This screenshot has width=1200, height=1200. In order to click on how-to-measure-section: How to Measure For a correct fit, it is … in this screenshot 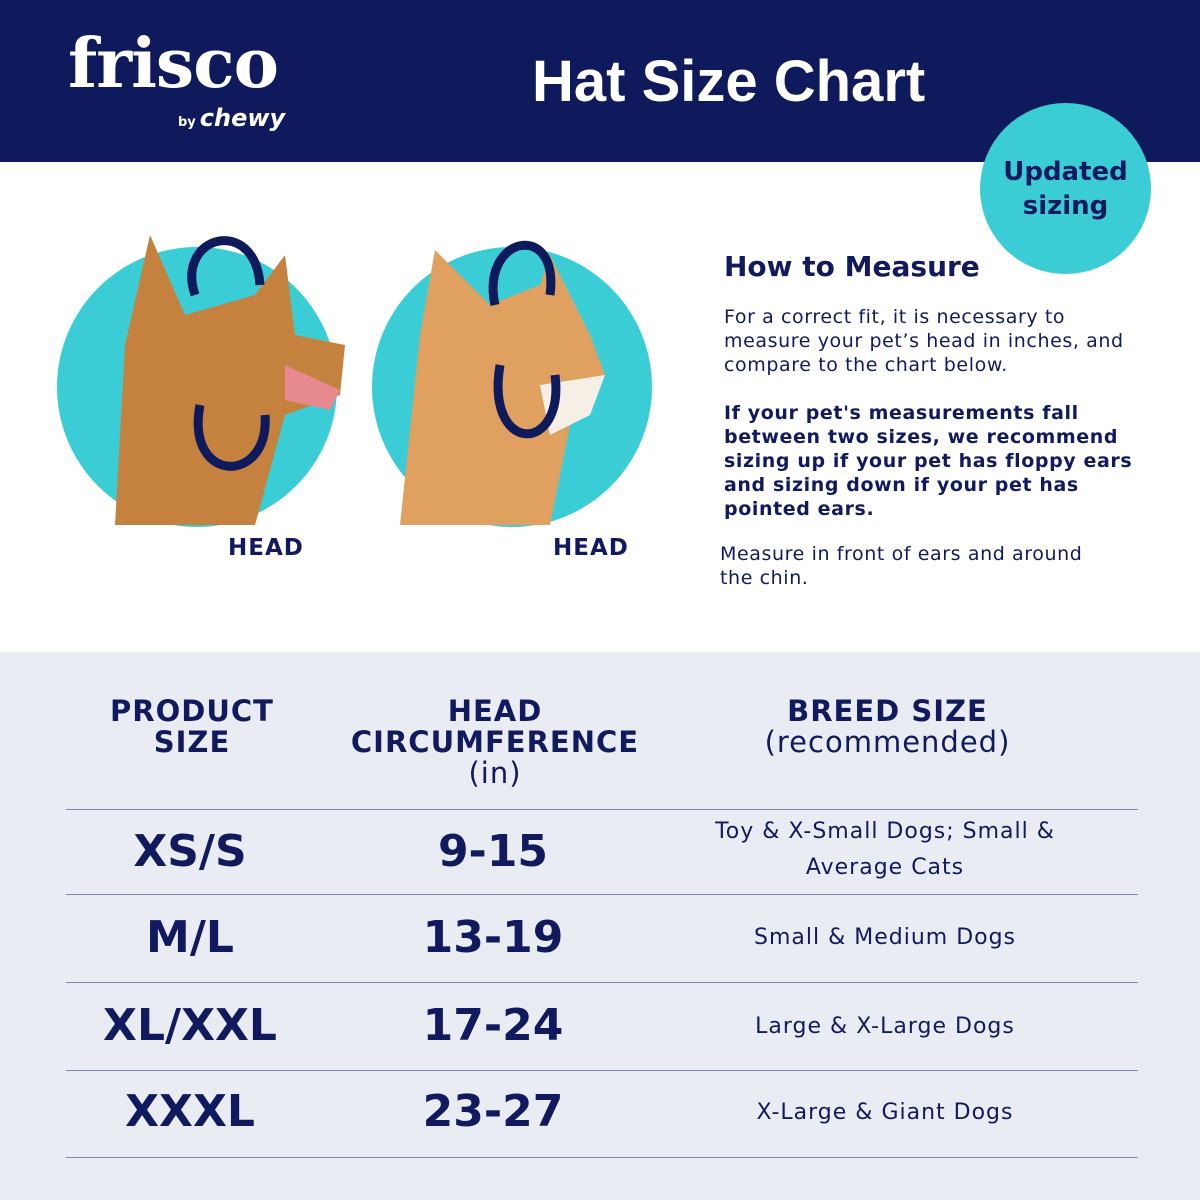, I will do `click(939, 385)`.